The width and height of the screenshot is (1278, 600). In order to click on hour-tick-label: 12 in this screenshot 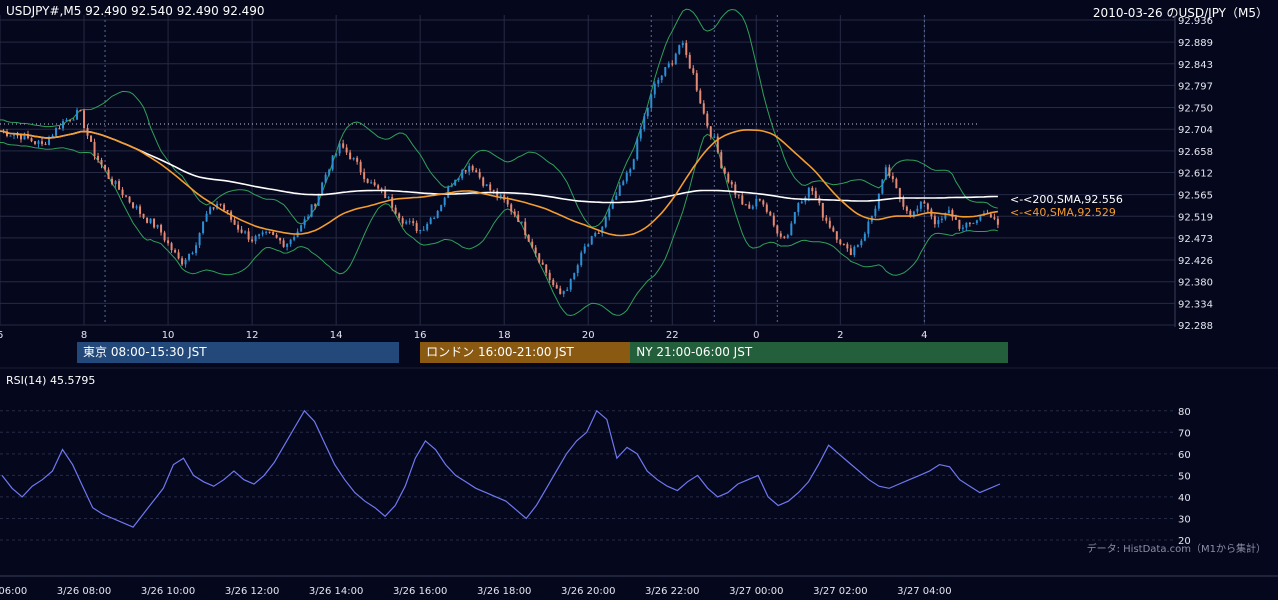, I will do `click(252, 335)`.